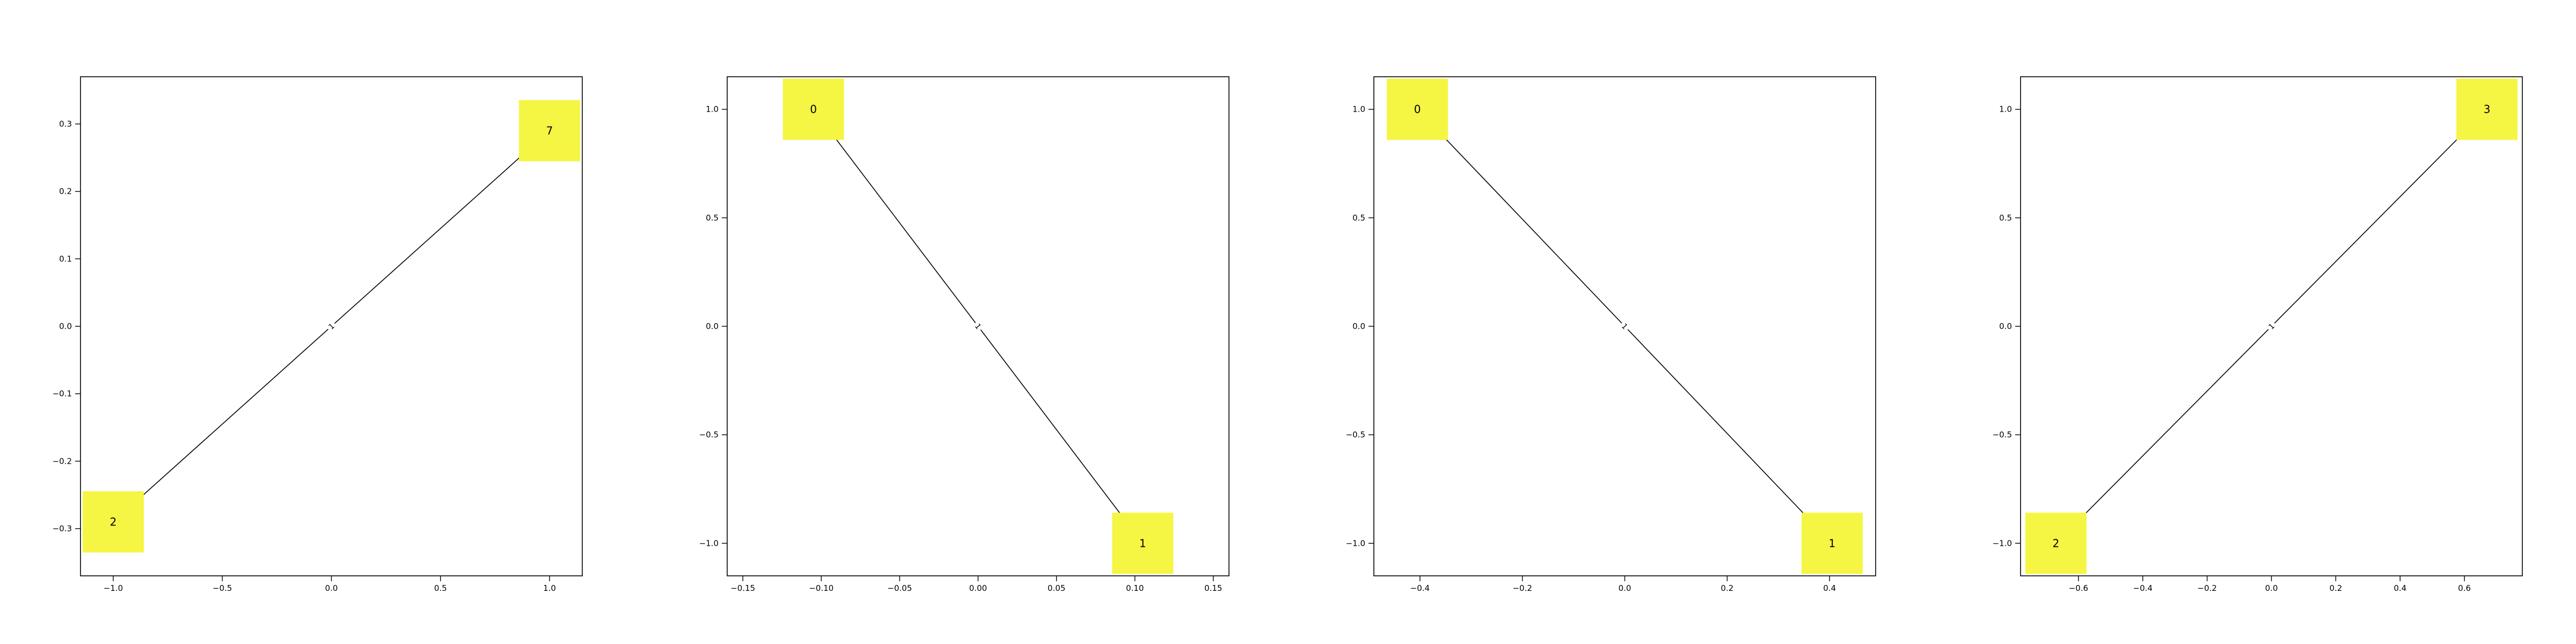 This screenshot has height=644, width=2576. What do you see at coordinates (549, 588) in the screenshot?
I see `x-tick-label: 1.0` at bounding box center [549, 588].